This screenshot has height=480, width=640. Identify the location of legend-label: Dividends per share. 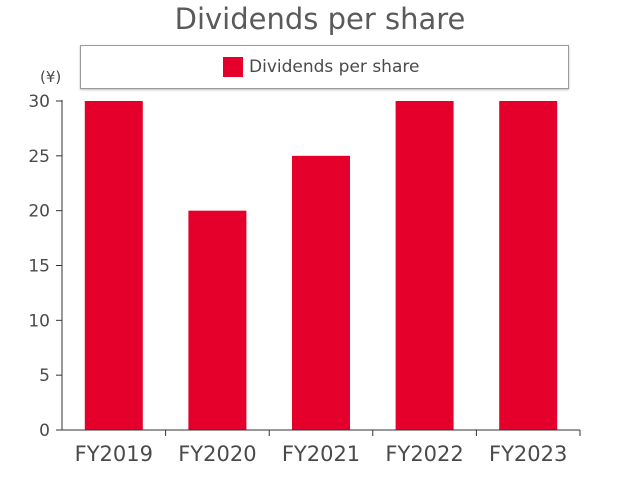
(334, 67).